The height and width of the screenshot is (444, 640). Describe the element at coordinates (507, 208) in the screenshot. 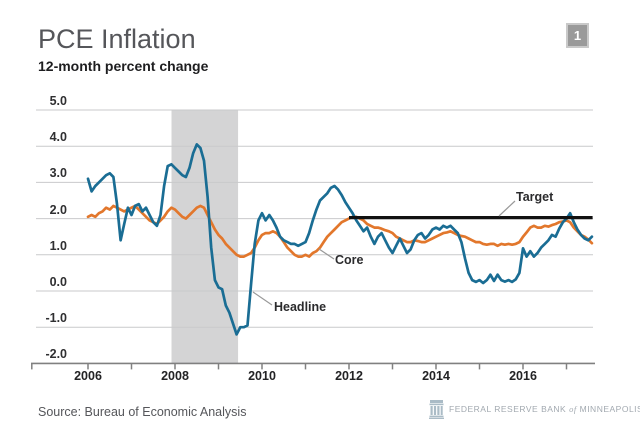

I see `target-callout-line` at that location.